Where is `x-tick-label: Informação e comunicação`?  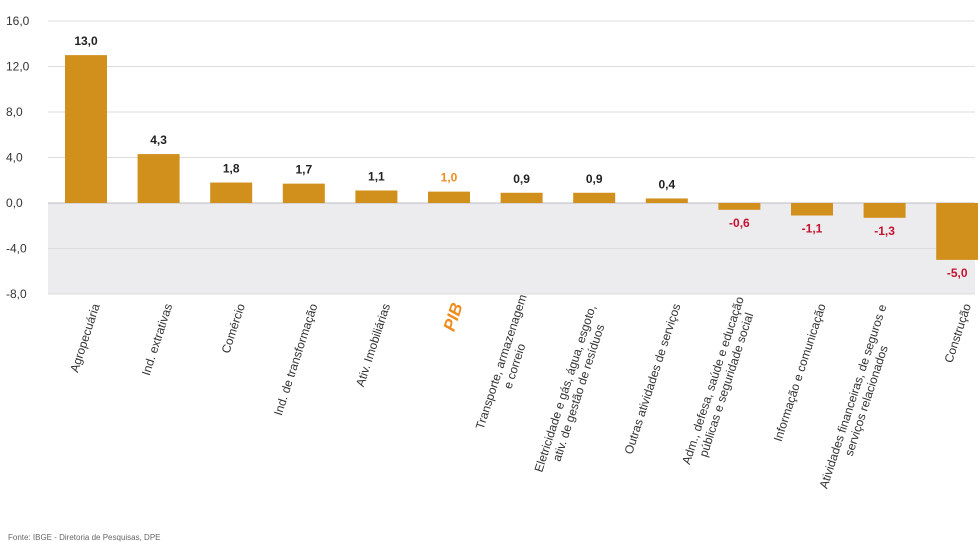
x-tick-label: Informação e comunicação is located at coordinates (800, 373).